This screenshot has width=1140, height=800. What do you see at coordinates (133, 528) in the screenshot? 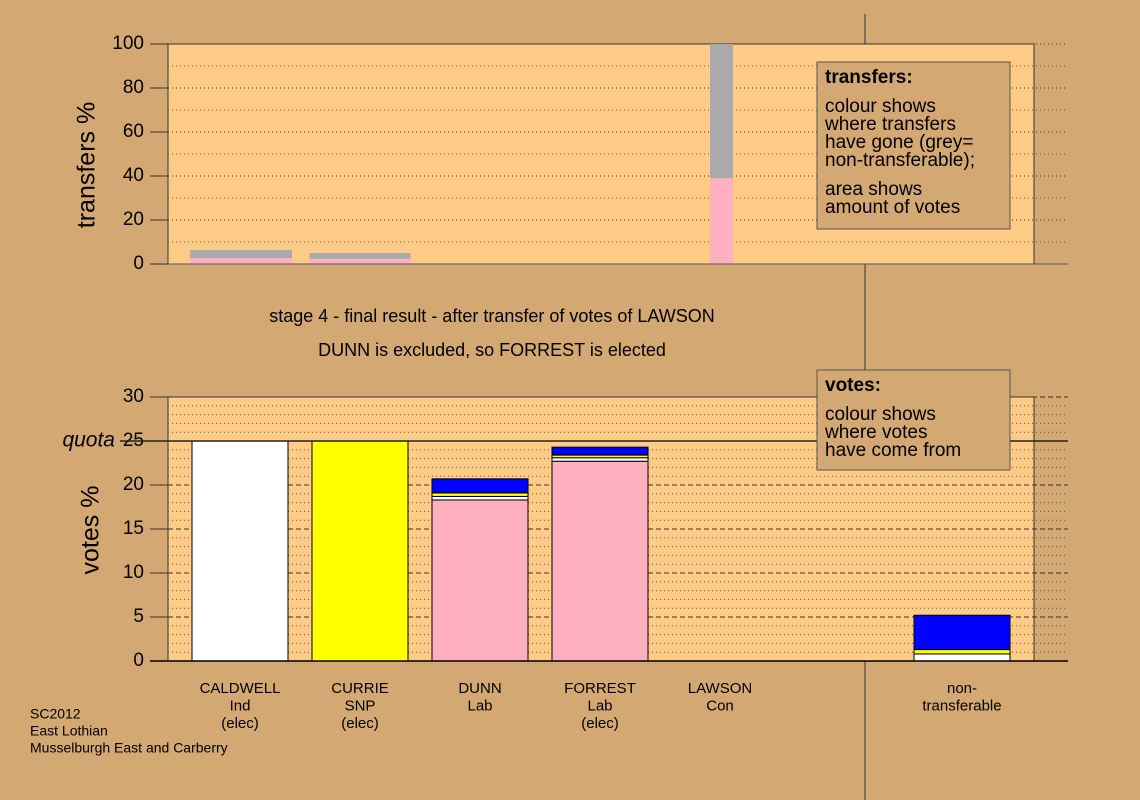
I see `y-tick-label: 15` at bounding box center [133, 528].